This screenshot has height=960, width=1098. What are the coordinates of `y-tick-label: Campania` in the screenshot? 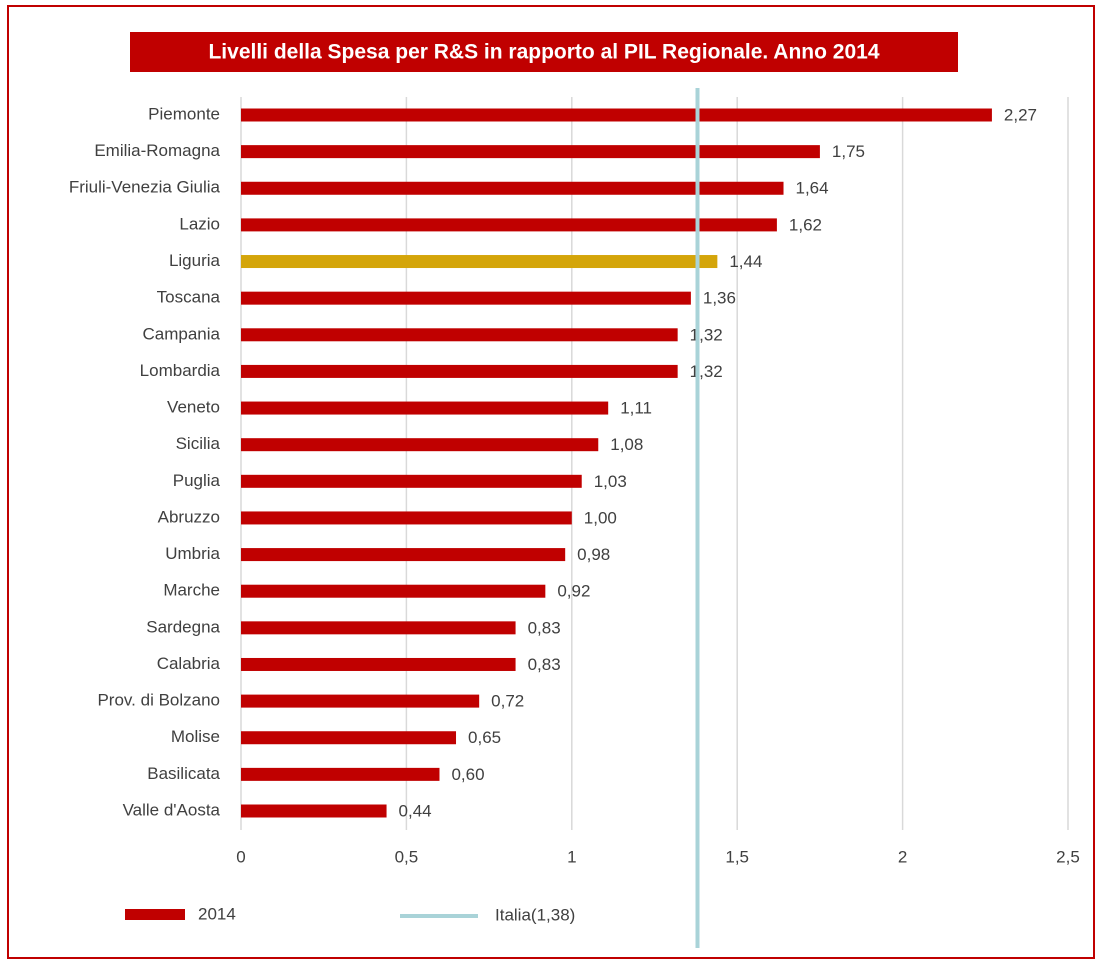 It's located at (182, 333).